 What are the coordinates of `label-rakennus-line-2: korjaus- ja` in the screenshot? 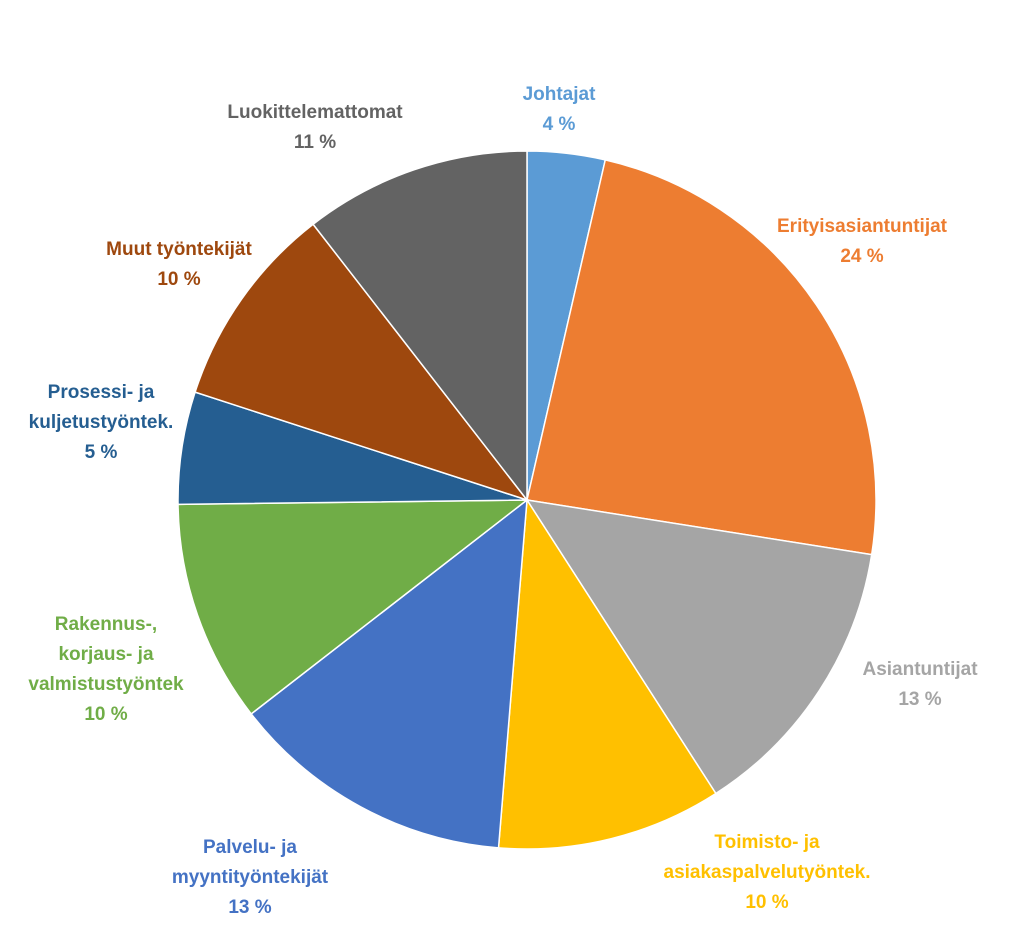 It's located at (106, 654).